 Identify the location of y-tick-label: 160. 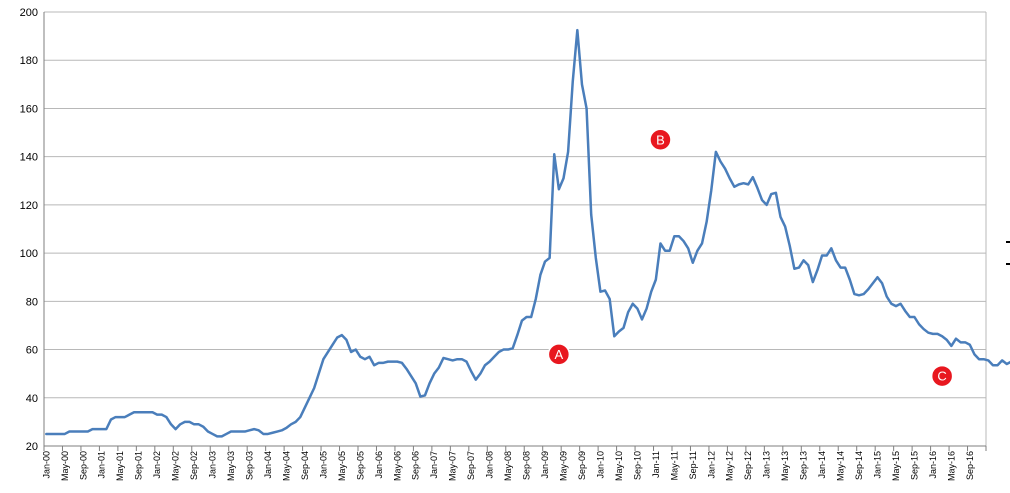
(29, 109).